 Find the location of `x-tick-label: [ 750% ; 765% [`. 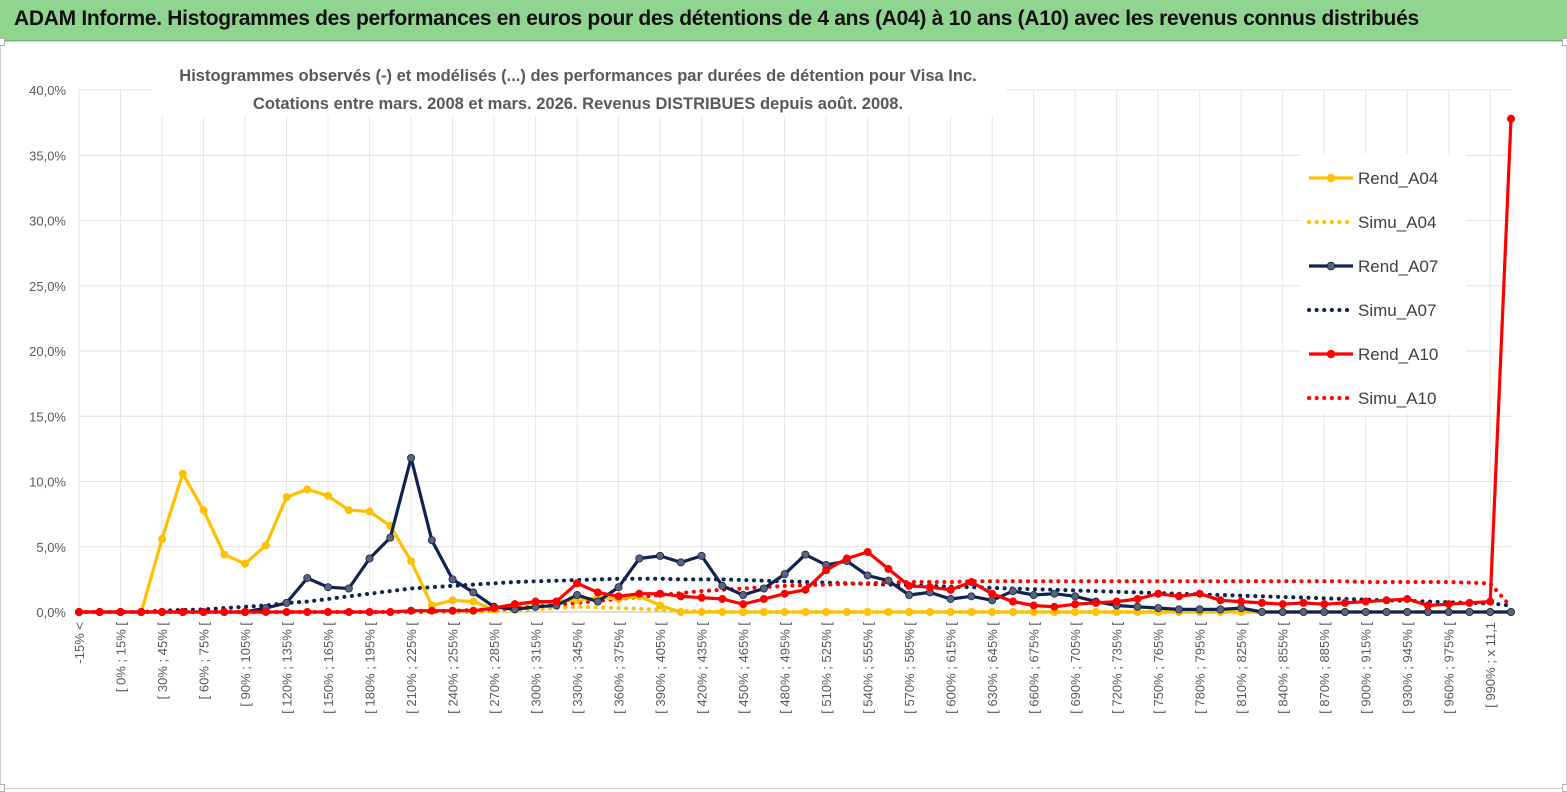

x-tick-label: [ 750% ; 765% [ is located at coordinates (1158, 668).